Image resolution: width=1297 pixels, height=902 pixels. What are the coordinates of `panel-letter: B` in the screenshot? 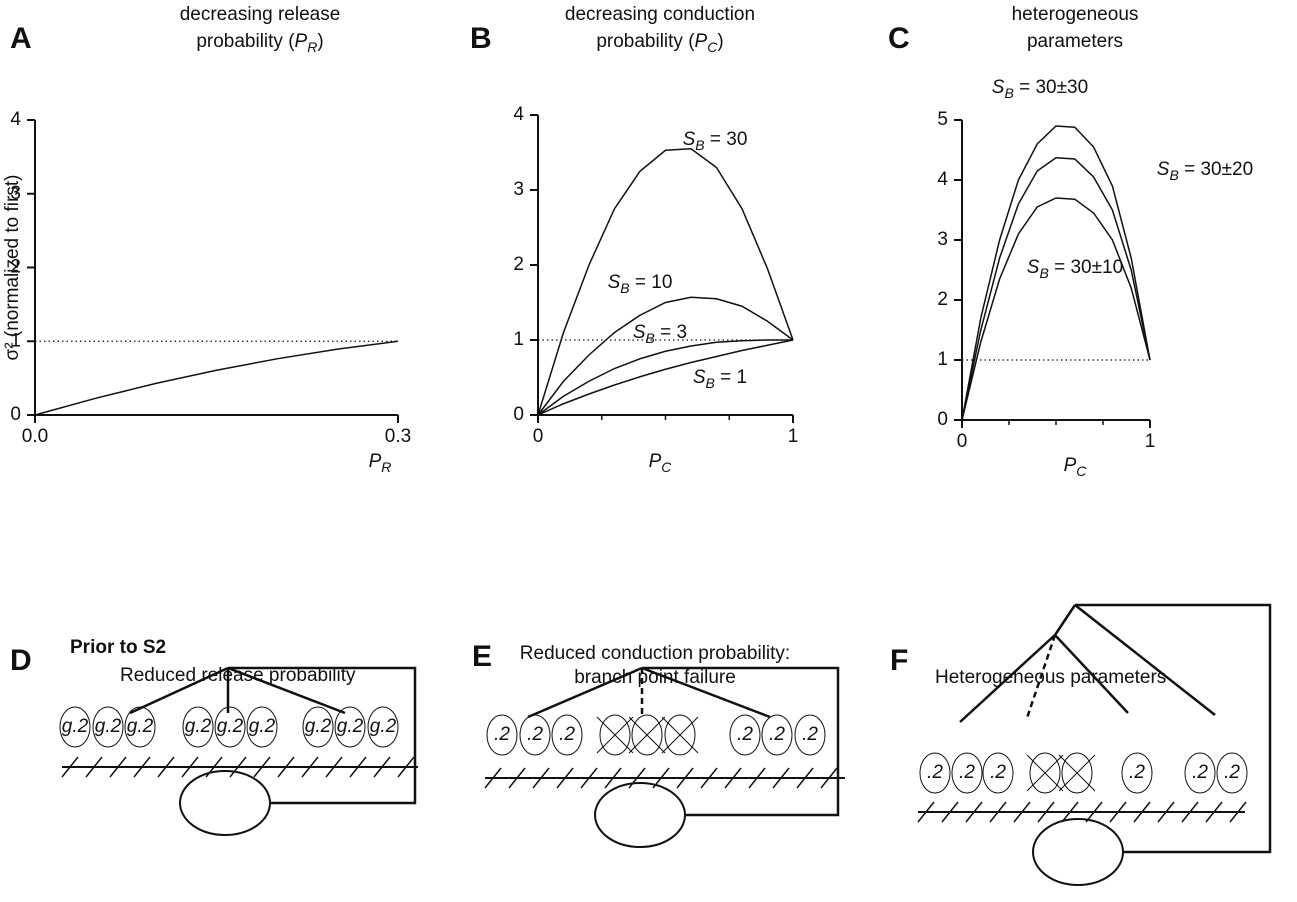 It's located at (481, 38).